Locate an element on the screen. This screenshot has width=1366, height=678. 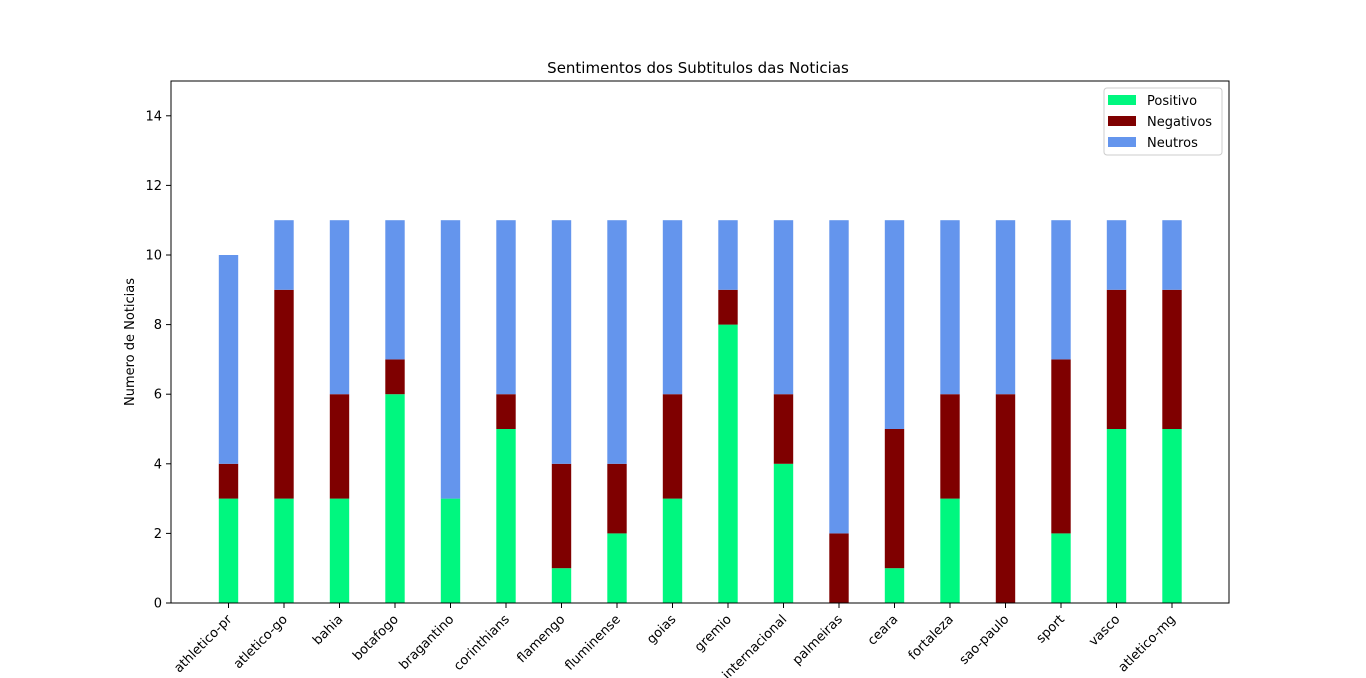
bar-neutros-atletico-go is located at coordinates (284, 255).